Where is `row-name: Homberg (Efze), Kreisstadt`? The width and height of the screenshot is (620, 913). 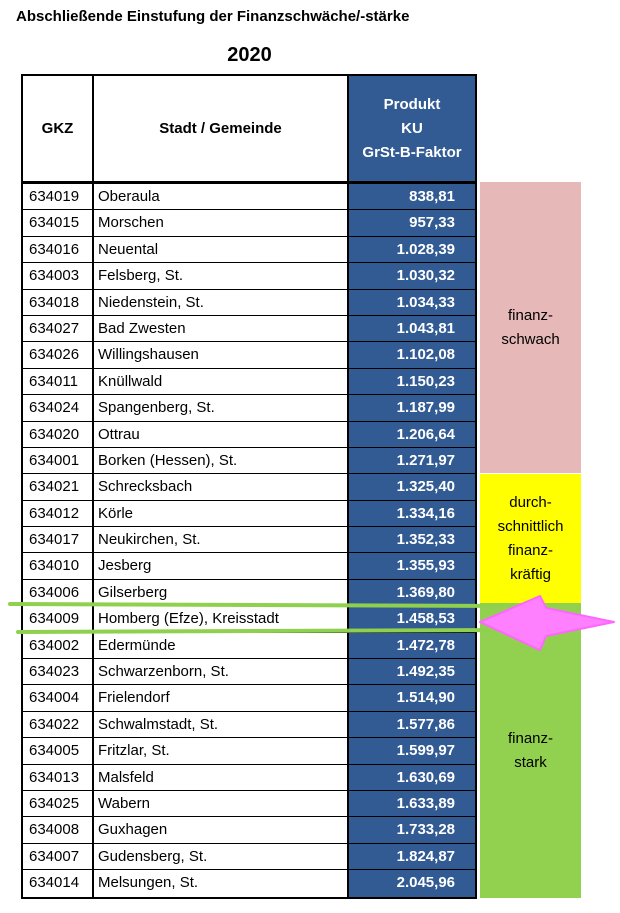
row-name: Homberg (Efze), Kreisstadt is located at coordinates (221, 619).